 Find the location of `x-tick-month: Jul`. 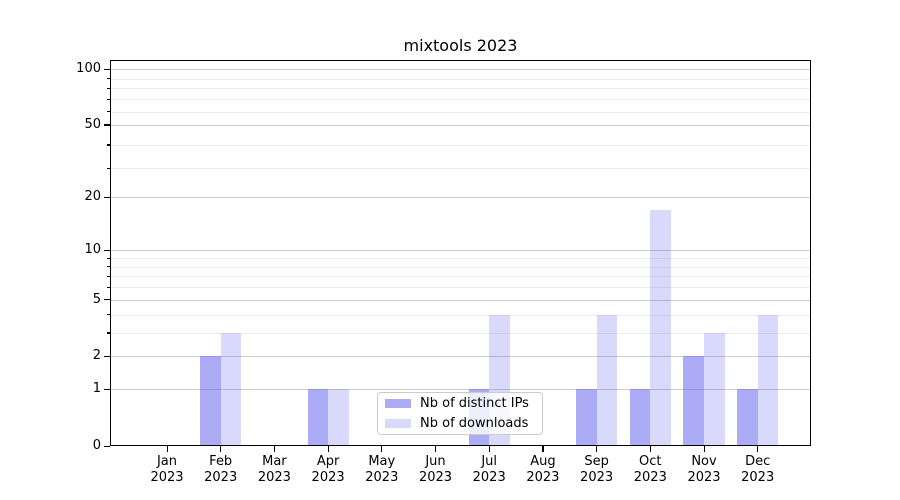

x-tick-month: Jul is located at coordinates (489, 461).